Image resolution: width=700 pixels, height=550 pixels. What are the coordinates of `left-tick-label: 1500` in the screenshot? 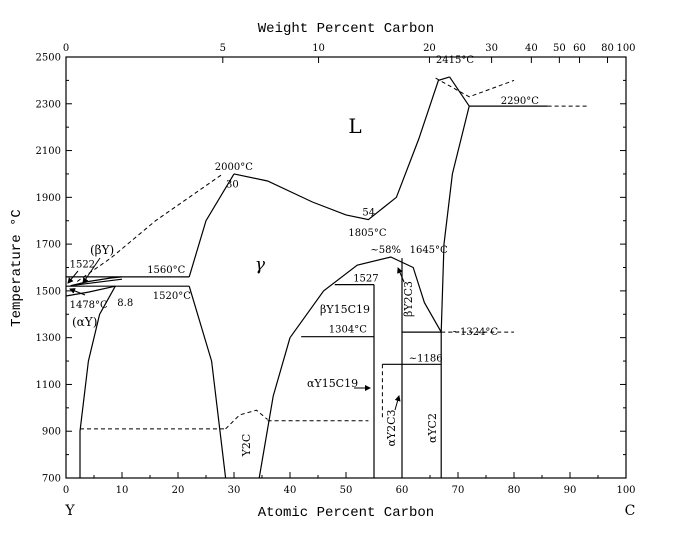 It's located at (48, 291).